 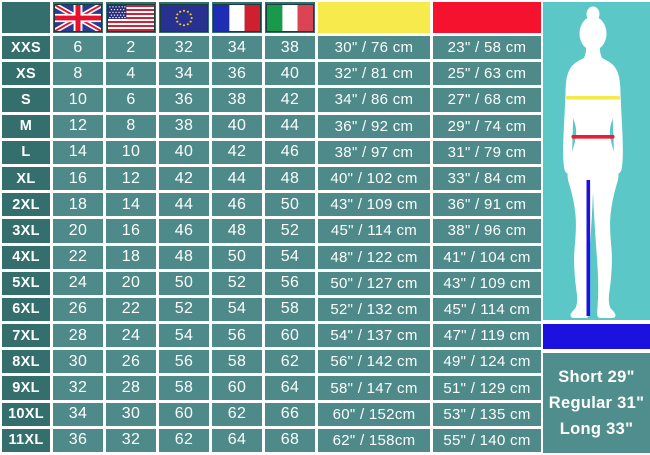 What do you see at coordinates (374, 100) in the screenshot?
I see `bust-value-s: 34" / 86 cm` at bounding box center [374, 100].